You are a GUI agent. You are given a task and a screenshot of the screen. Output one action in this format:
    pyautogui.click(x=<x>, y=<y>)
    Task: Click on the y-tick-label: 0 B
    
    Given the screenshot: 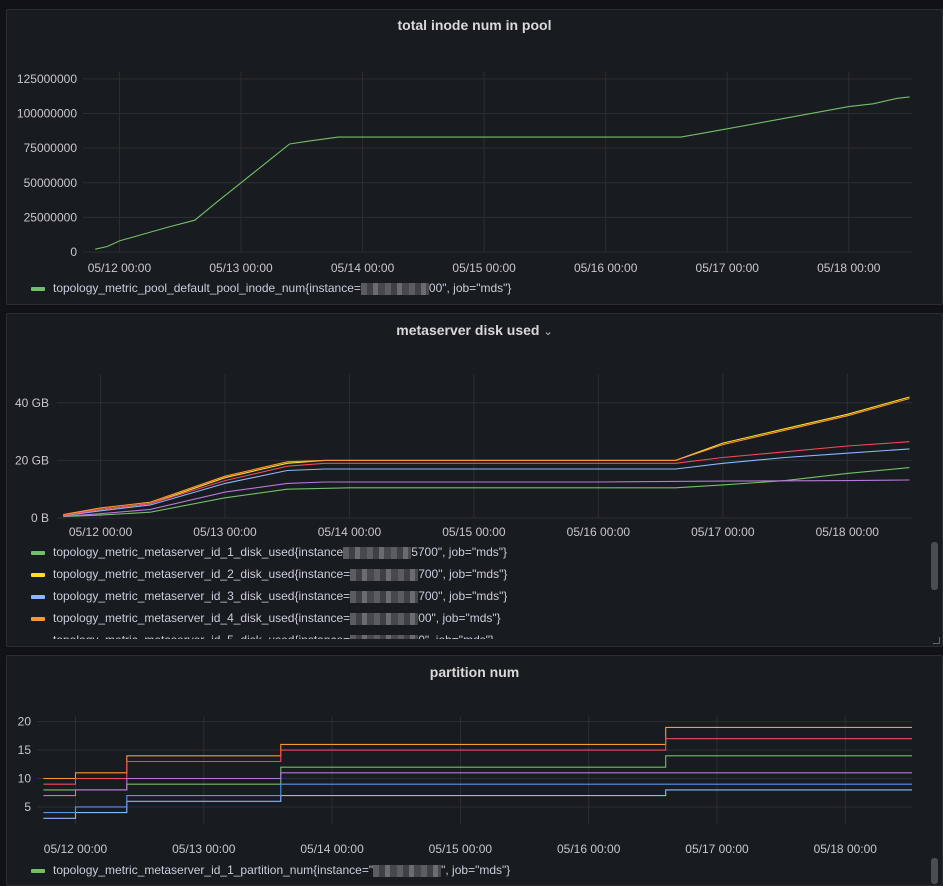 What is the action you would take?
    pyautogui.click(x=40, y=518)
    